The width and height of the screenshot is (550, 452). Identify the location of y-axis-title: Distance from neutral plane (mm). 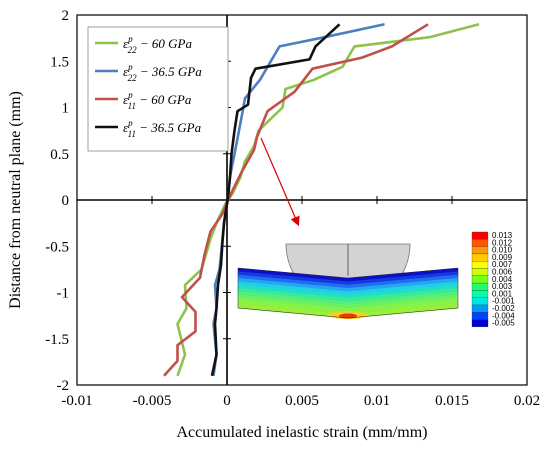
(15, 200).